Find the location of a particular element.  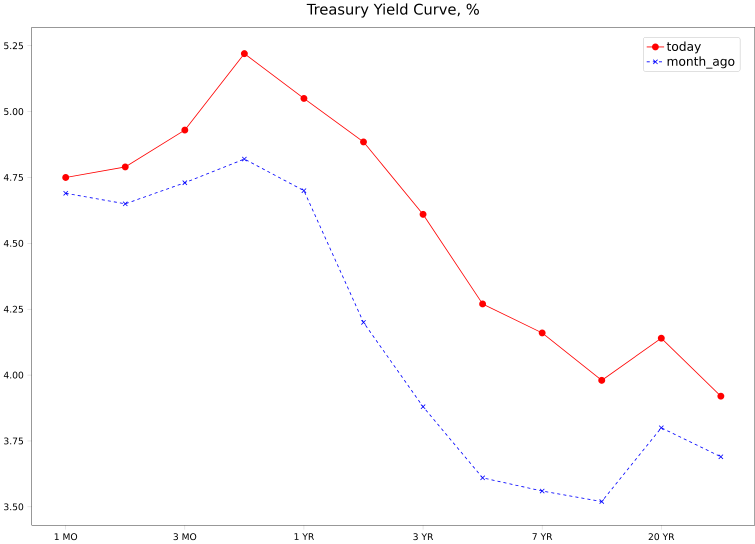

legend-label: today is located at coordinates (683, 48).